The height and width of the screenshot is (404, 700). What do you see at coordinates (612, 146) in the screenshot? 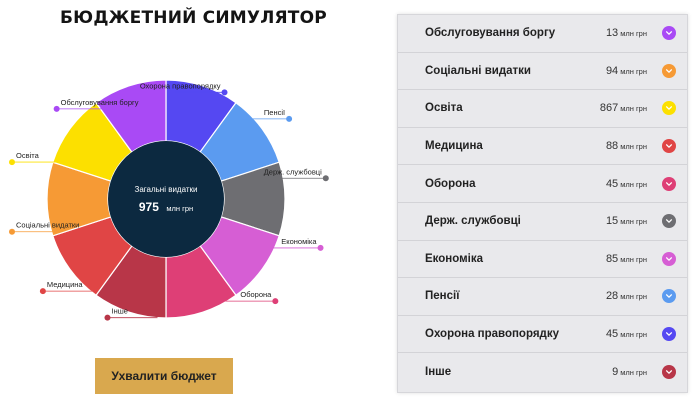
I see `budget-item-value: 88` at bounding box center [612, 146].